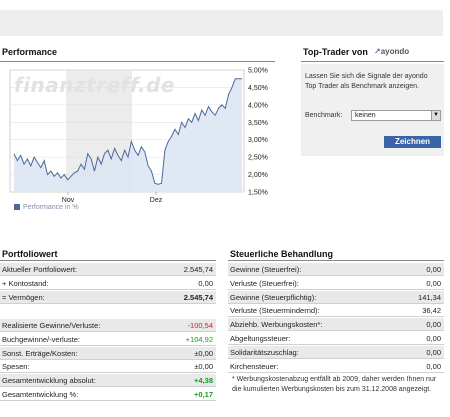 This screenshot has height=417, width=450. I want to click on row-label: Abziehb. Werbungskosten*:, so click(276, 325).